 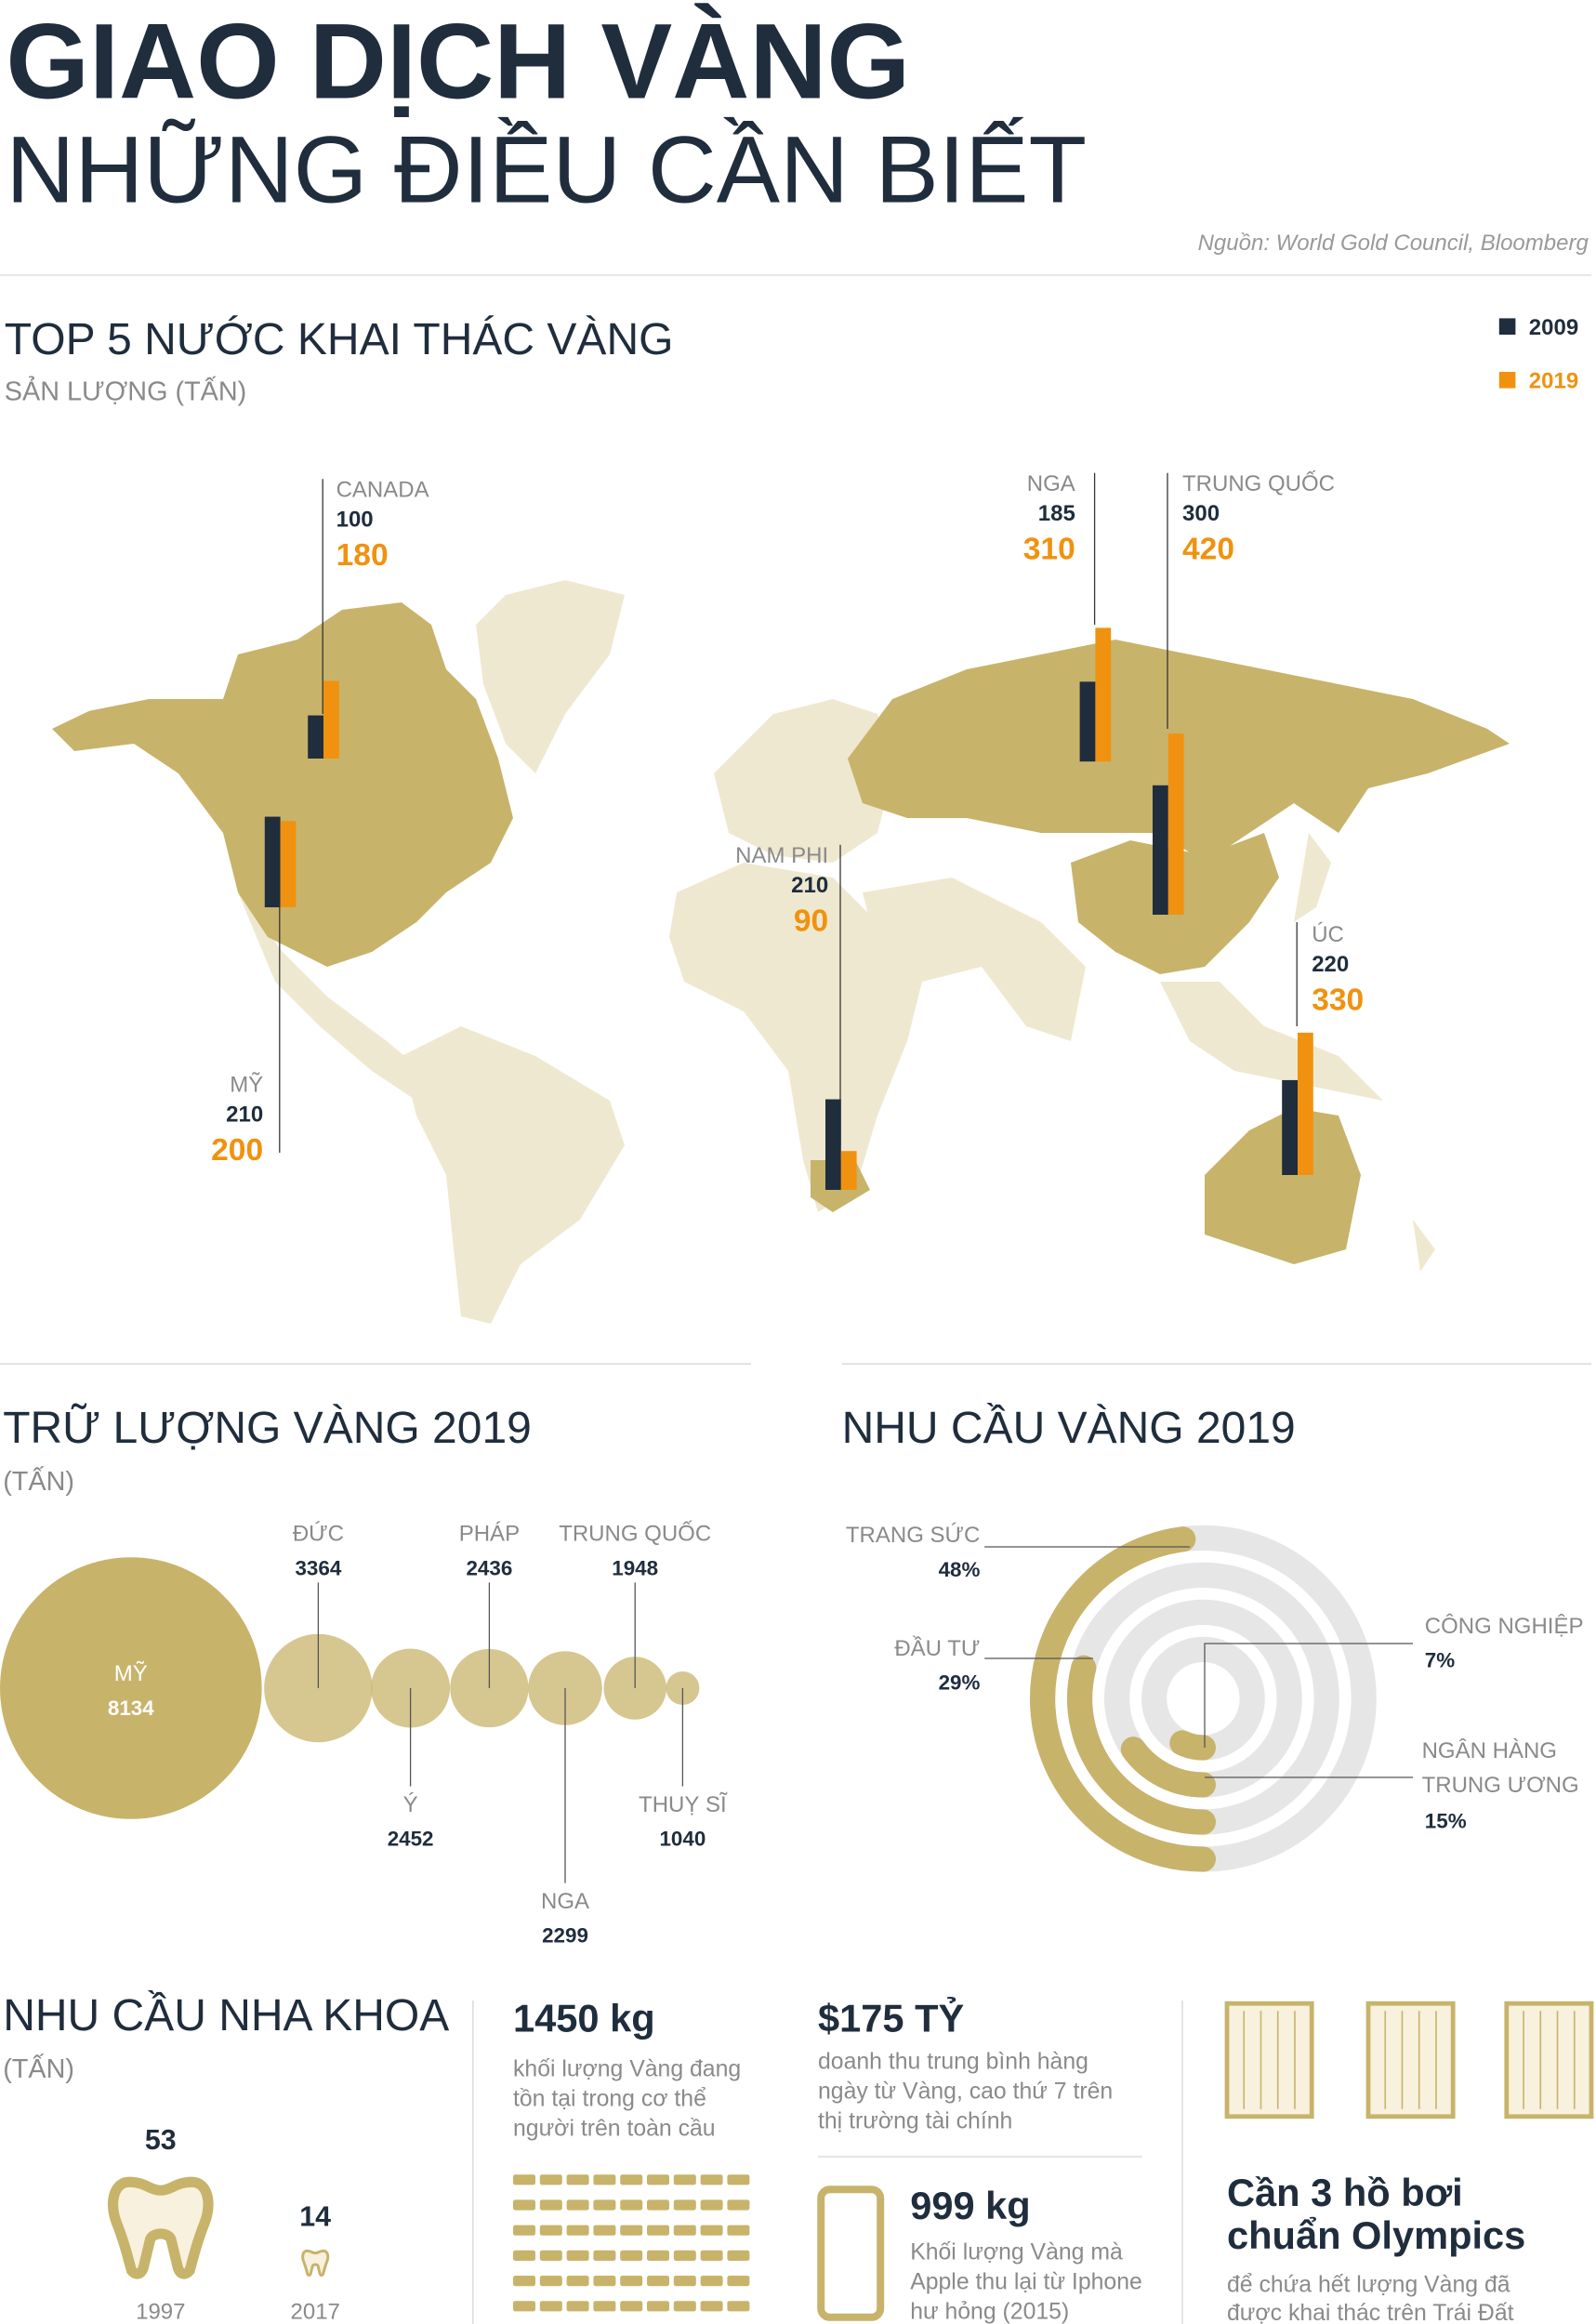 I want to click on section-subtitle: SẢN LƯỢNG (TẤN), so click(x=126, y=390).